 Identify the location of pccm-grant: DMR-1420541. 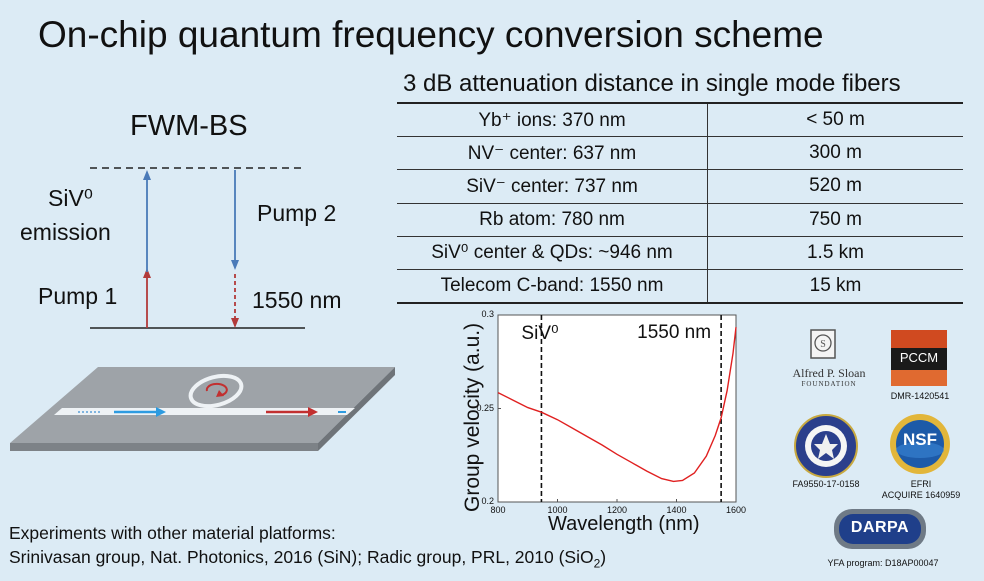
(920, 396).